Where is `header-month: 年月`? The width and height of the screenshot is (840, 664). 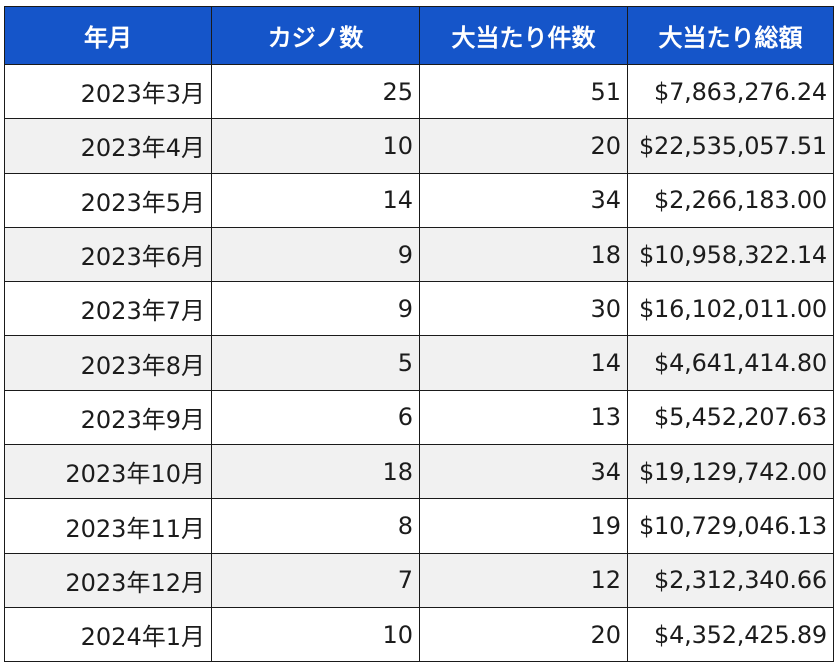 header-month: 年月 is located at coordinates (108, 35).